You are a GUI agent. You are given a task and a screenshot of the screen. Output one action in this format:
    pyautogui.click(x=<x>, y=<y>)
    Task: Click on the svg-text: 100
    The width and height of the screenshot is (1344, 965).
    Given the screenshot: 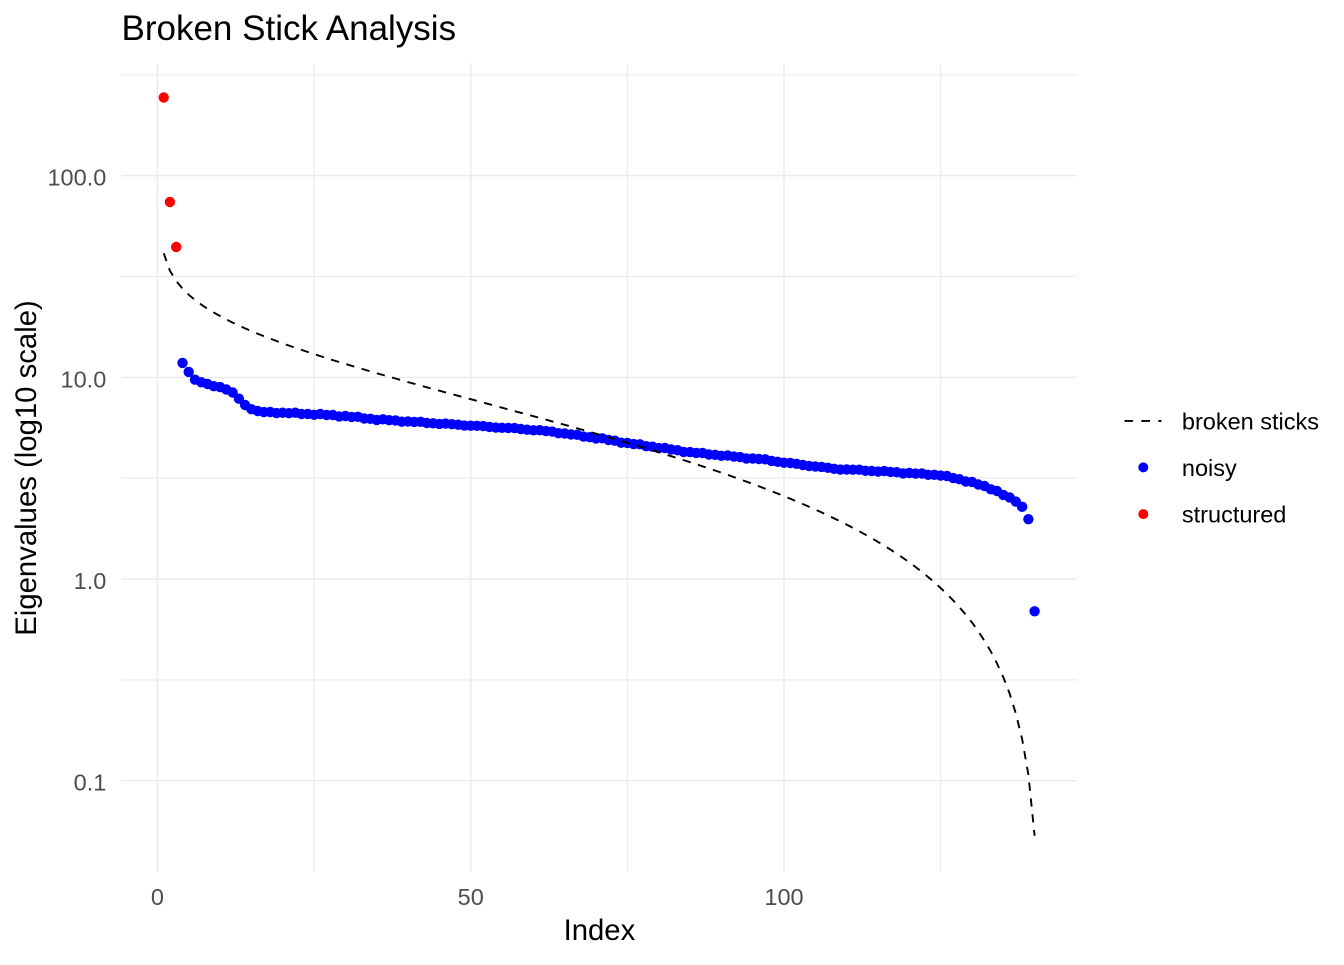 What is the action you would take?
    pyautogui.click(x=783, y=897)
    